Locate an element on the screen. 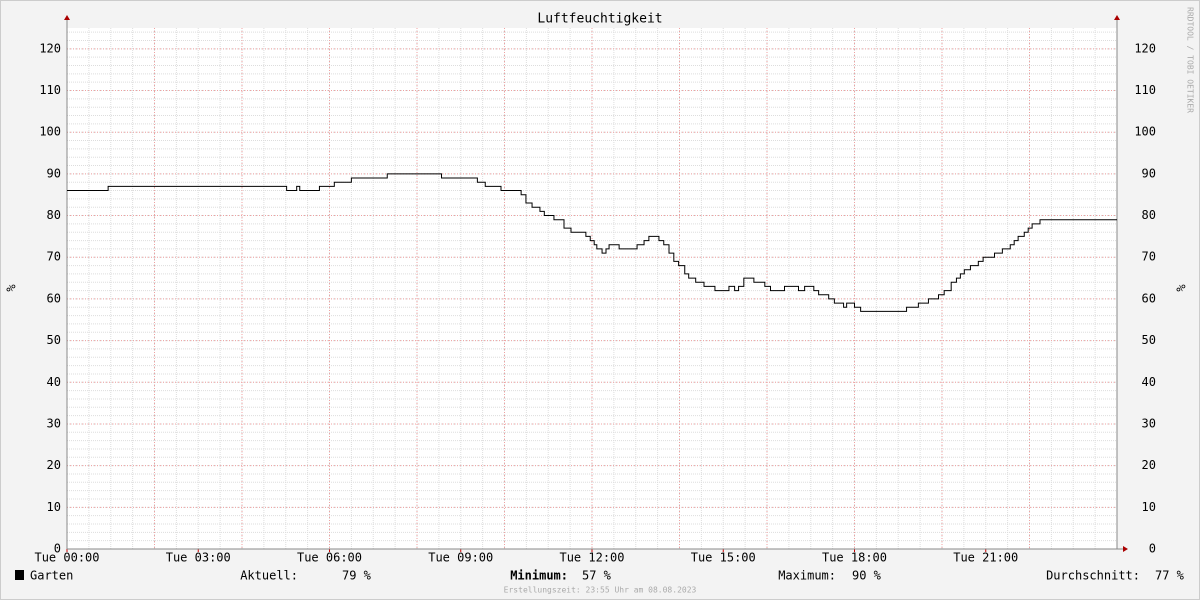  y2-tick-label: 60 is located at coordinates (1149, 298).